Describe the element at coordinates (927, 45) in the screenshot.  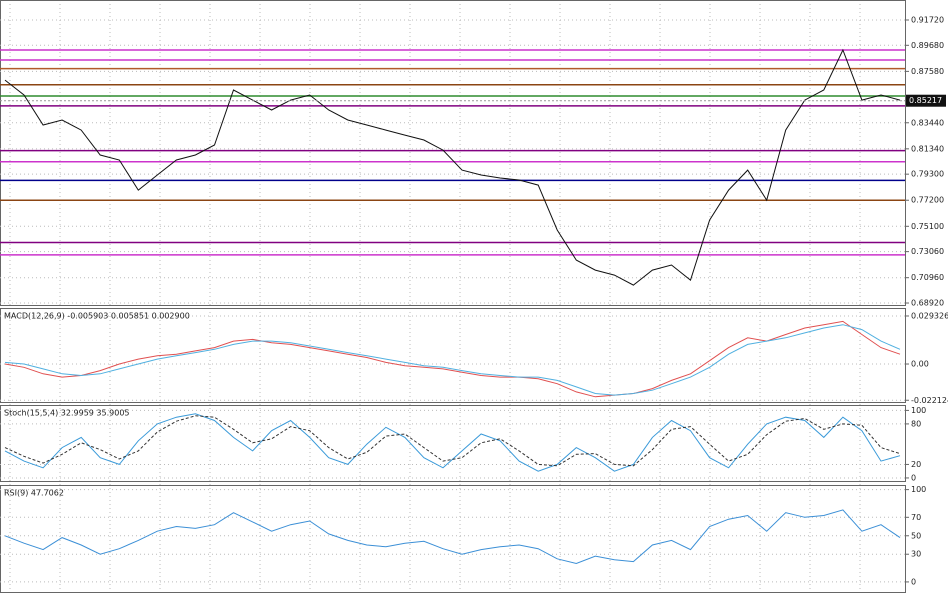
I see `y-tick-label: 0.89680` at that location.